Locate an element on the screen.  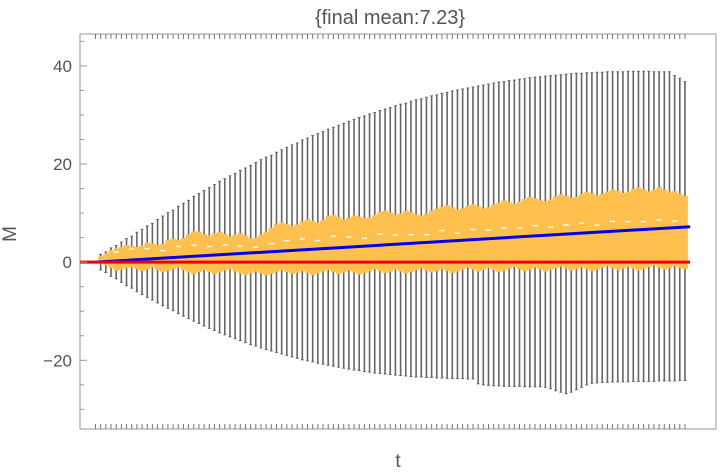
y-tick-label: 0 is located at coordinates (67, 262).